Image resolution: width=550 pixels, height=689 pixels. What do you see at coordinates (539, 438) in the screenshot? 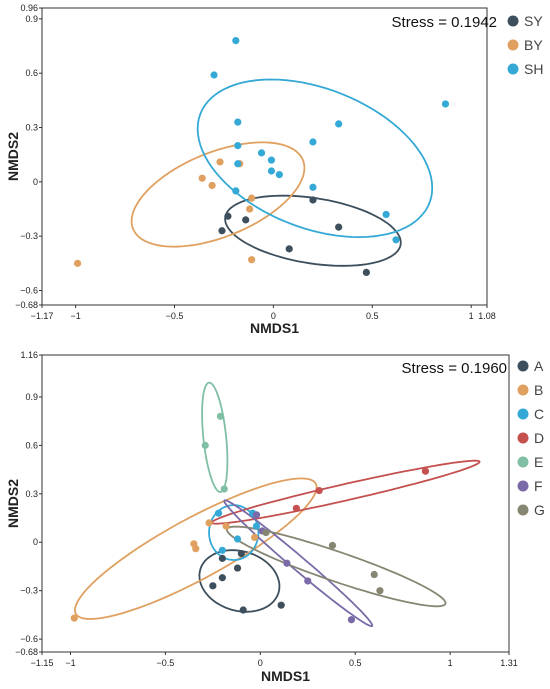
I see `legend-label-D: D` at bounding box center [539, 438].